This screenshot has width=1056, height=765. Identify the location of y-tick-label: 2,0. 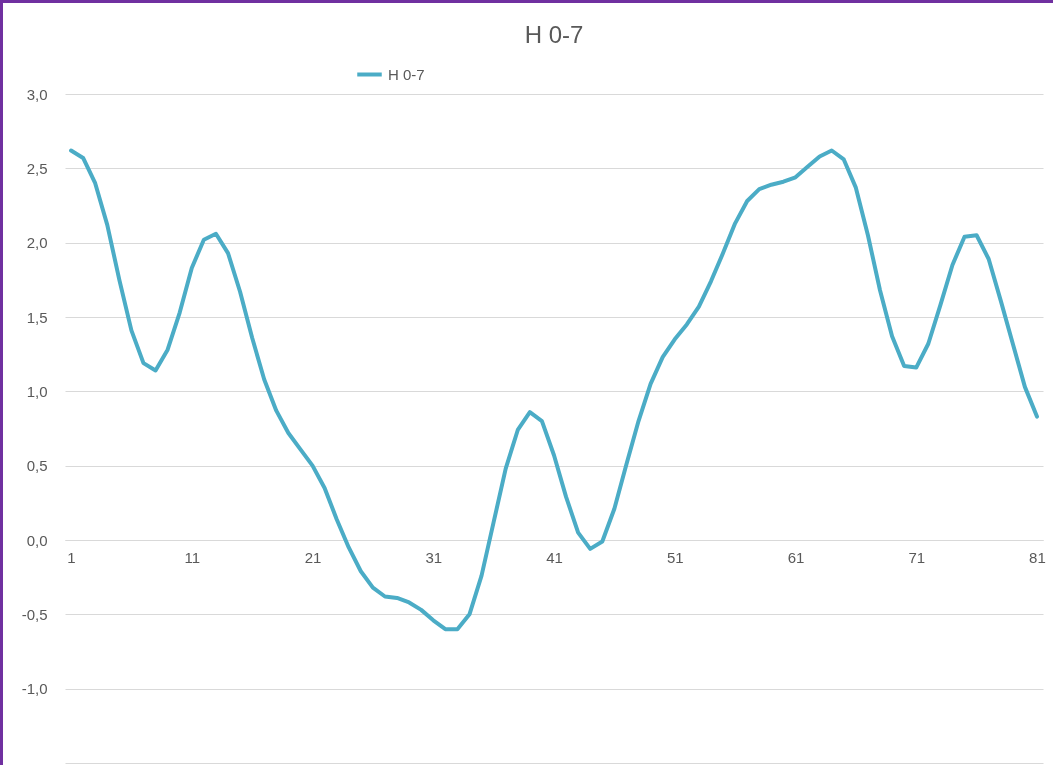
(37, 243).